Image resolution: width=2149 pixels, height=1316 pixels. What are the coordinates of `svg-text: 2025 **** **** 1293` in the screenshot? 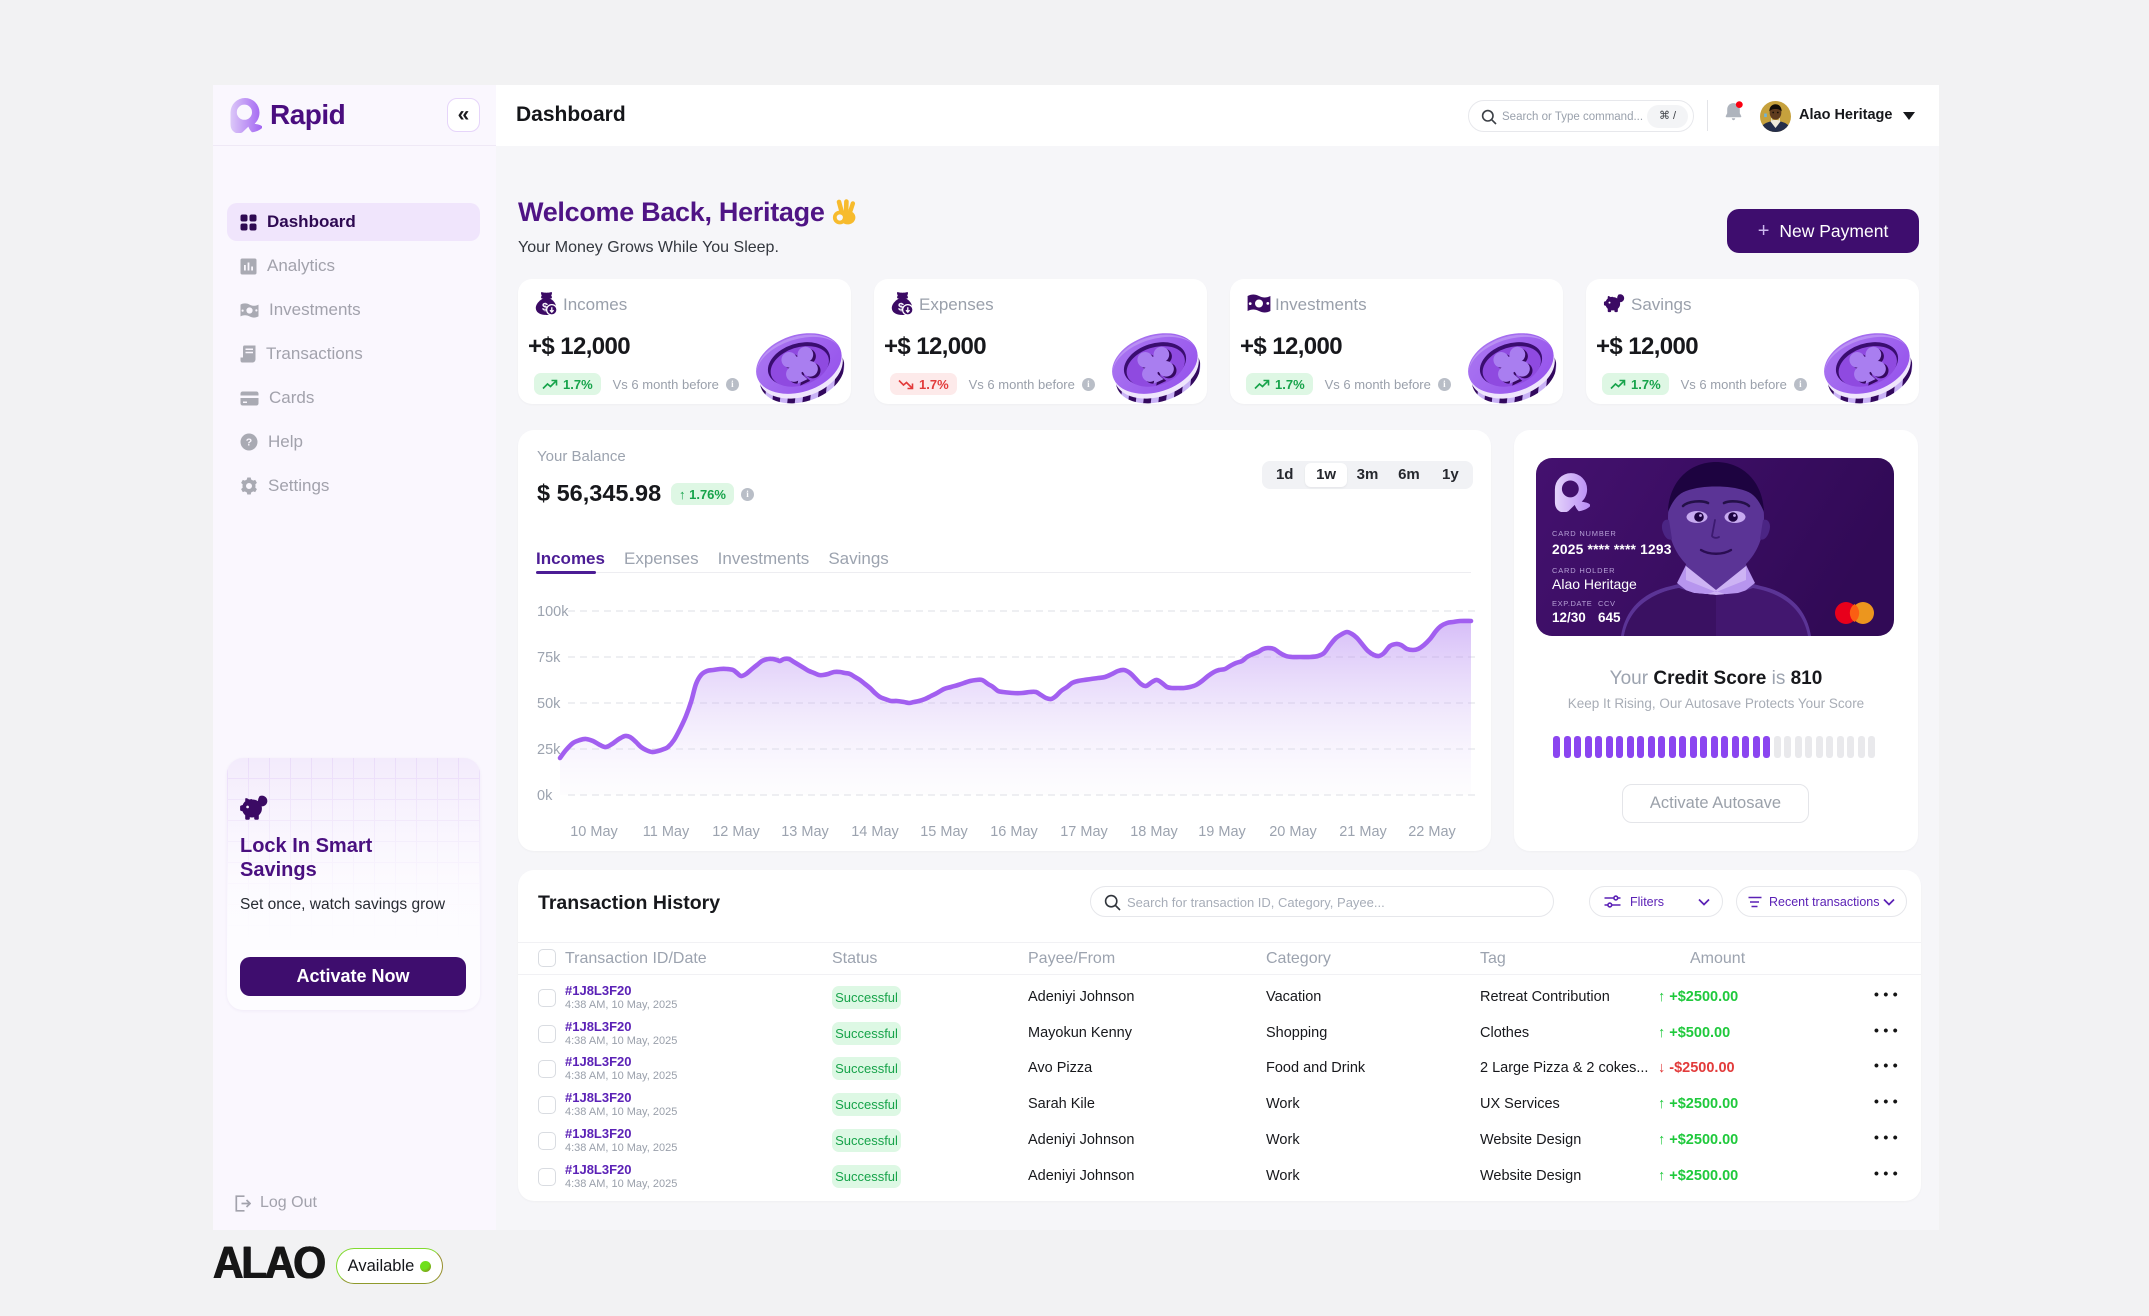 It's located at (1612, 549).